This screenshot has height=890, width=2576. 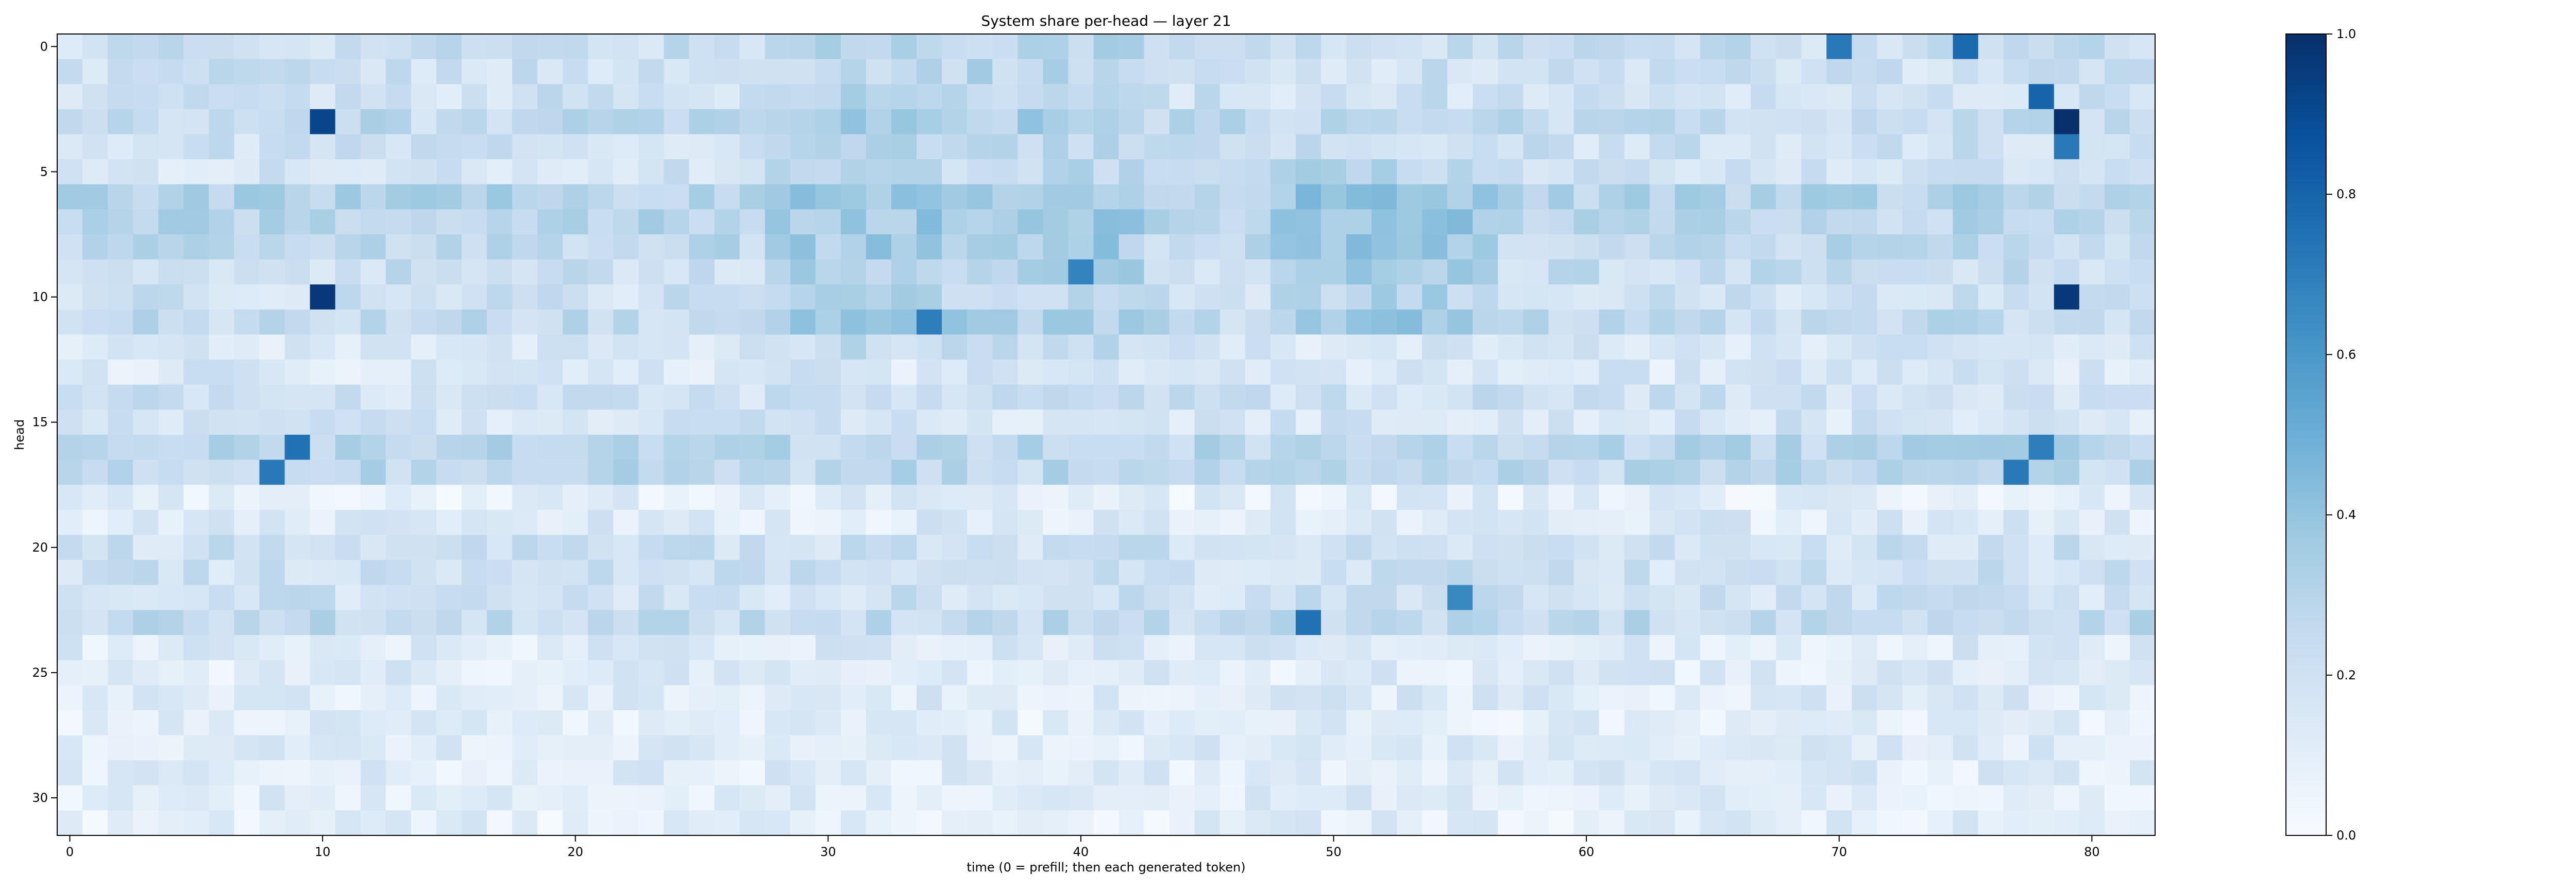 I want to click on y-tick-label: 20, so click(x=40, y=547).